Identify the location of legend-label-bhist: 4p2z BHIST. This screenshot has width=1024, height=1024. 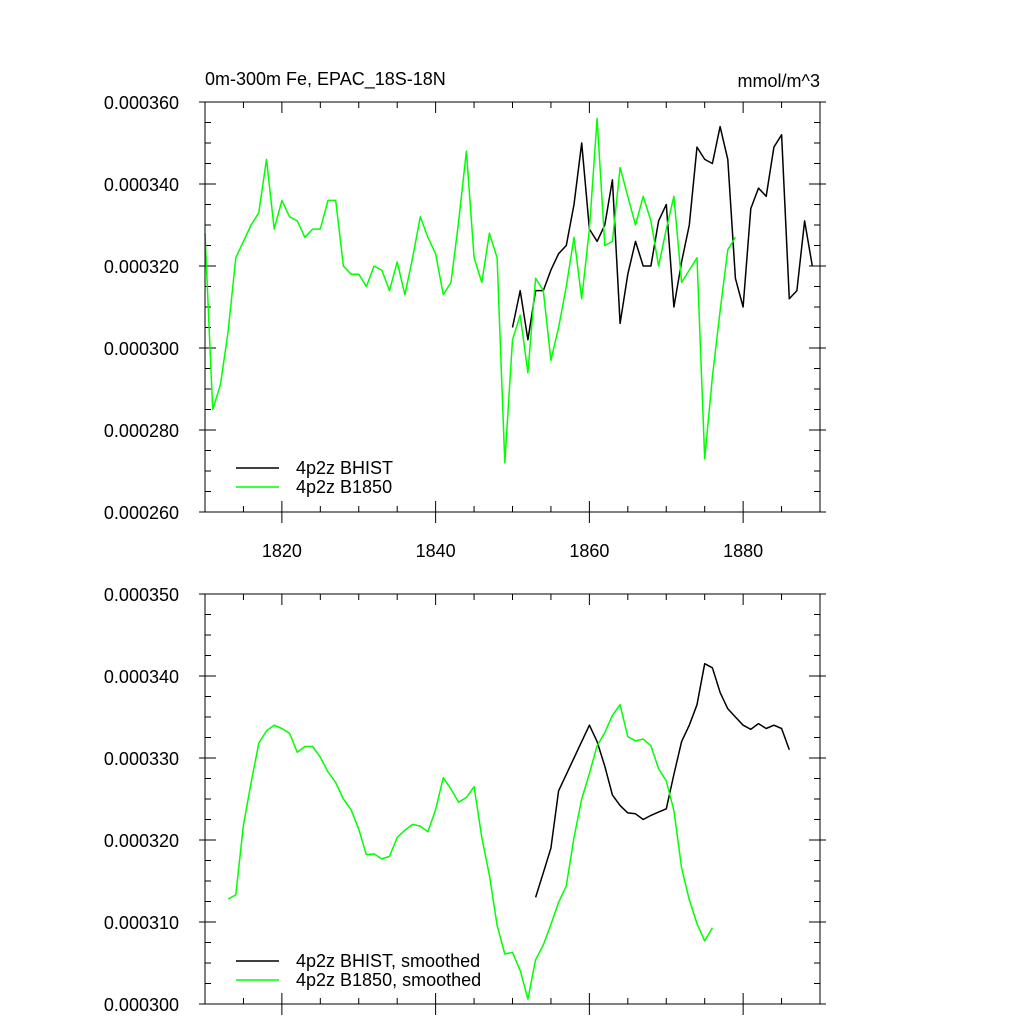
(344, 468).